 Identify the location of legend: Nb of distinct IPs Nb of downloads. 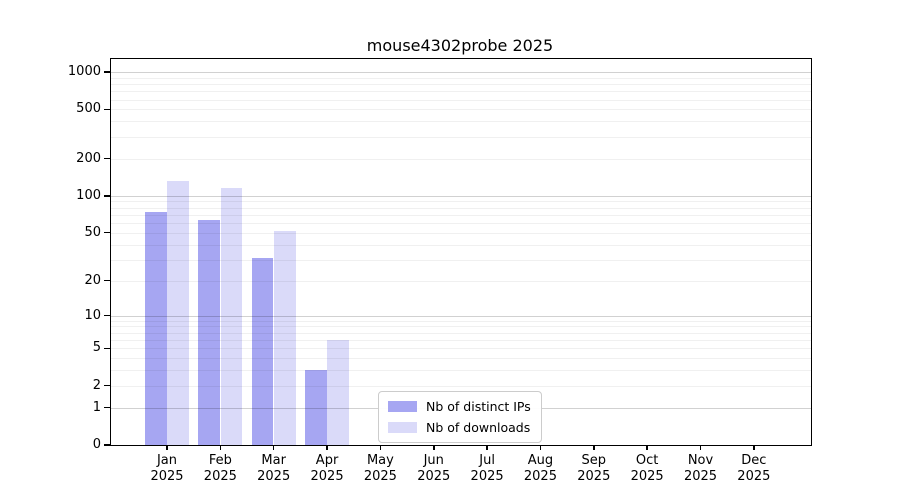
(460, 417).